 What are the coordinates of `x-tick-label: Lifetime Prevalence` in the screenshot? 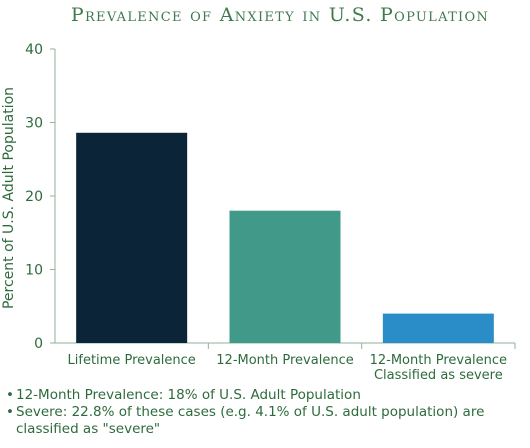 It's located at (132, 360).